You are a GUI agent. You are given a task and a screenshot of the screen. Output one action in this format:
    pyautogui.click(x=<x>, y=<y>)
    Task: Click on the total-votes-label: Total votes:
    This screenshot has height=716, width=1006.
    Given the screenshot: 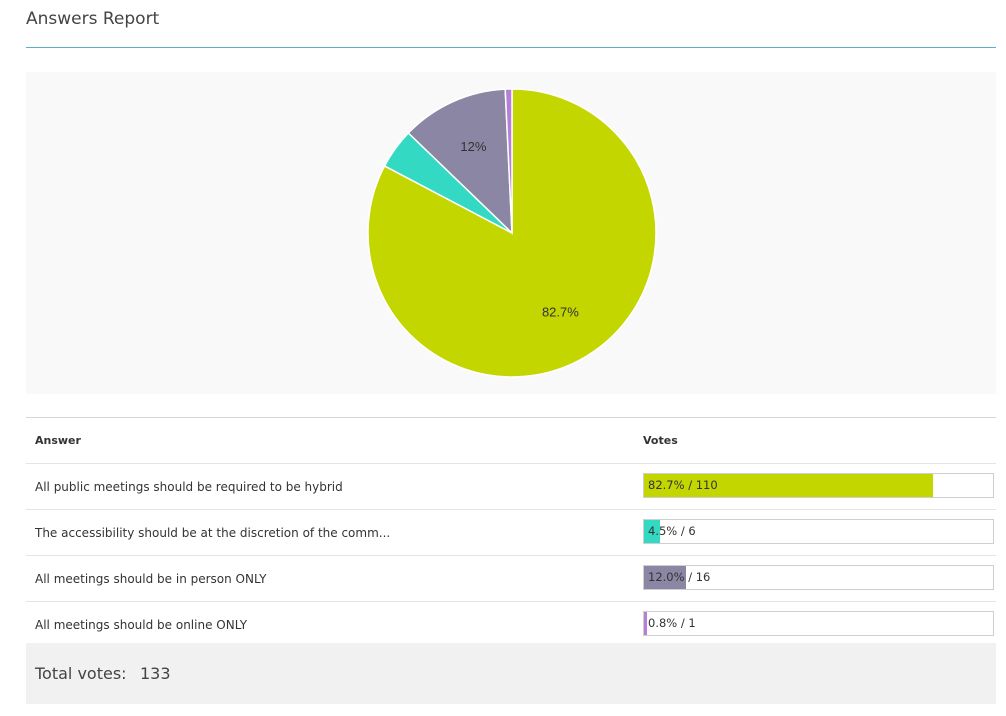 What is the action you would take?
    pyautogui.click(x=81, y=673)
    